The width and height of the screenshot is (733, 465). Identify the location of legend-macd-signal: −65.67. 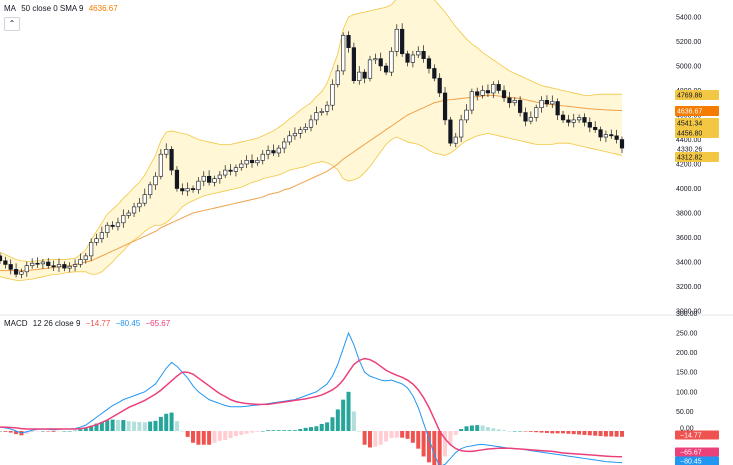
(158, 323).